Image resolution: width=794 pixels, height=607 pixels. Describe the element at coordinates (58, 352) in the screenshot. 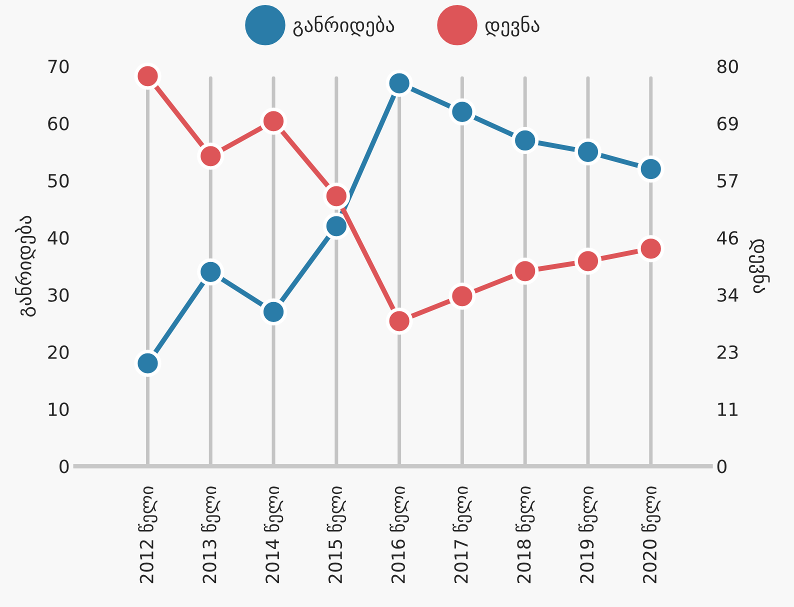

I see `y-tick-label: 20` at that location.